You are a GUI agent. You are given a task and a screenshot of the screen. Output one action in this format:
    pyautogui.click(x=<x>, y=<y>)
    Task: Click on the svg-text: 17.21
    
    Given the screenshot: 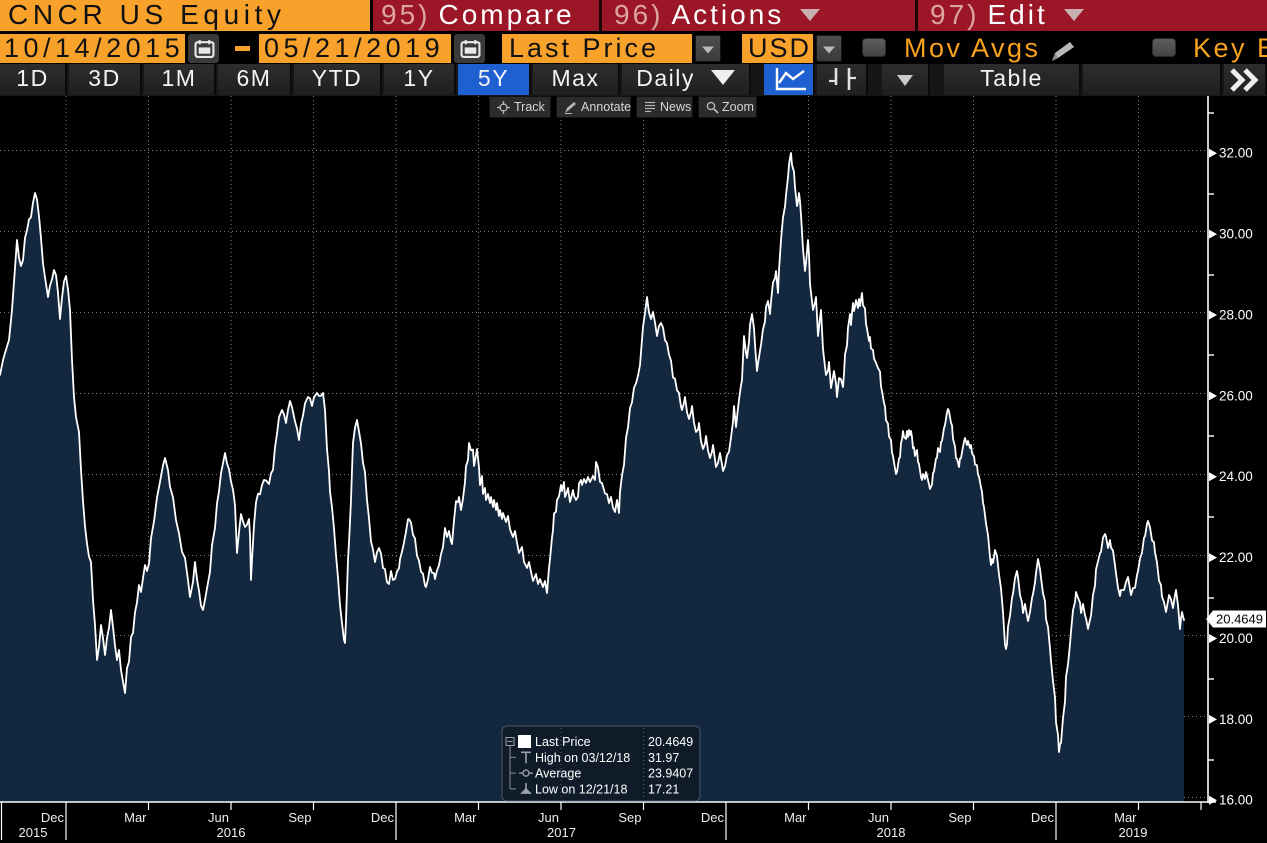 What is the action you would take?
    pyautogui.click(x=663, y=789)
    